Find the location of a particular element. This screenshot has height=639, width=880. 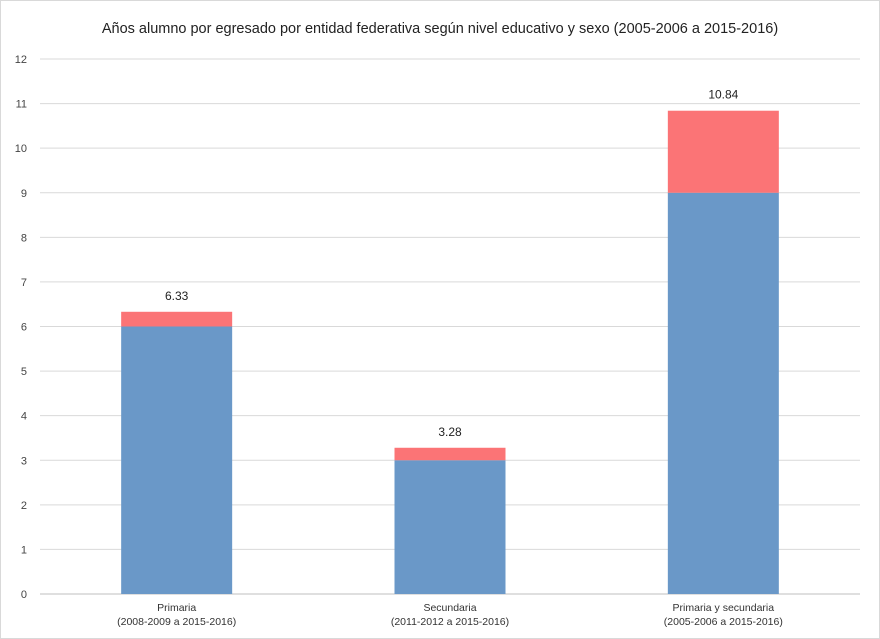

category-label: Primaria is located at coordinates (176, 608).